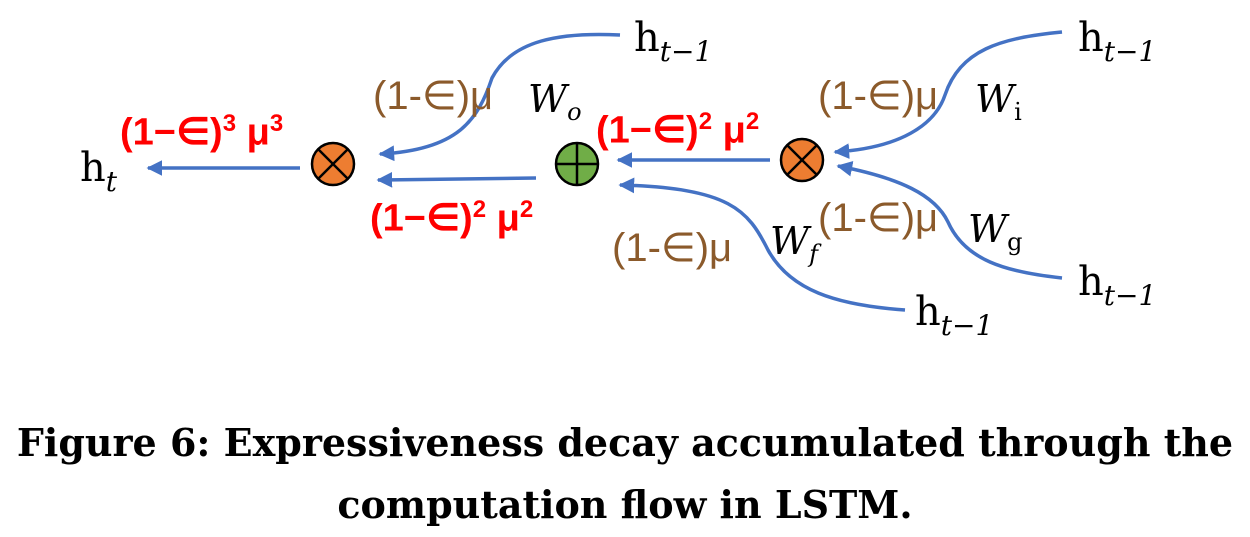 This screenshot has width=1250, height=537. Describe the element at coordinates (1117, 285) in the screenshot. I see `input-label-wg: ht−1` at that location.